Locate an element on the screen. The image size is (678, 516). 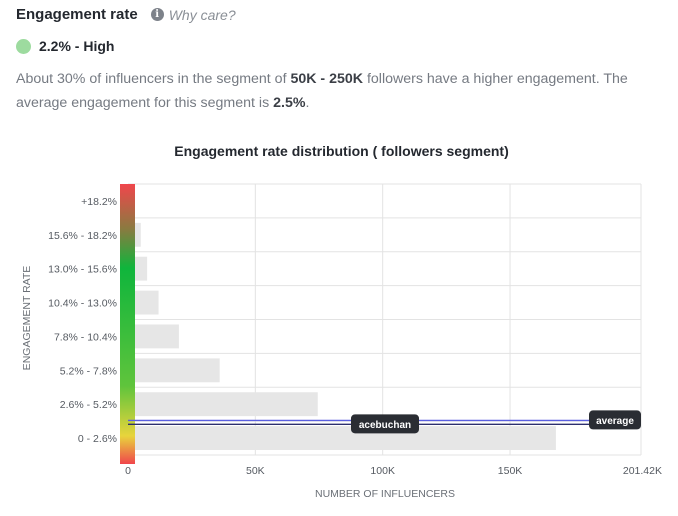
info-icon: i is located at coordinates (157, 14).